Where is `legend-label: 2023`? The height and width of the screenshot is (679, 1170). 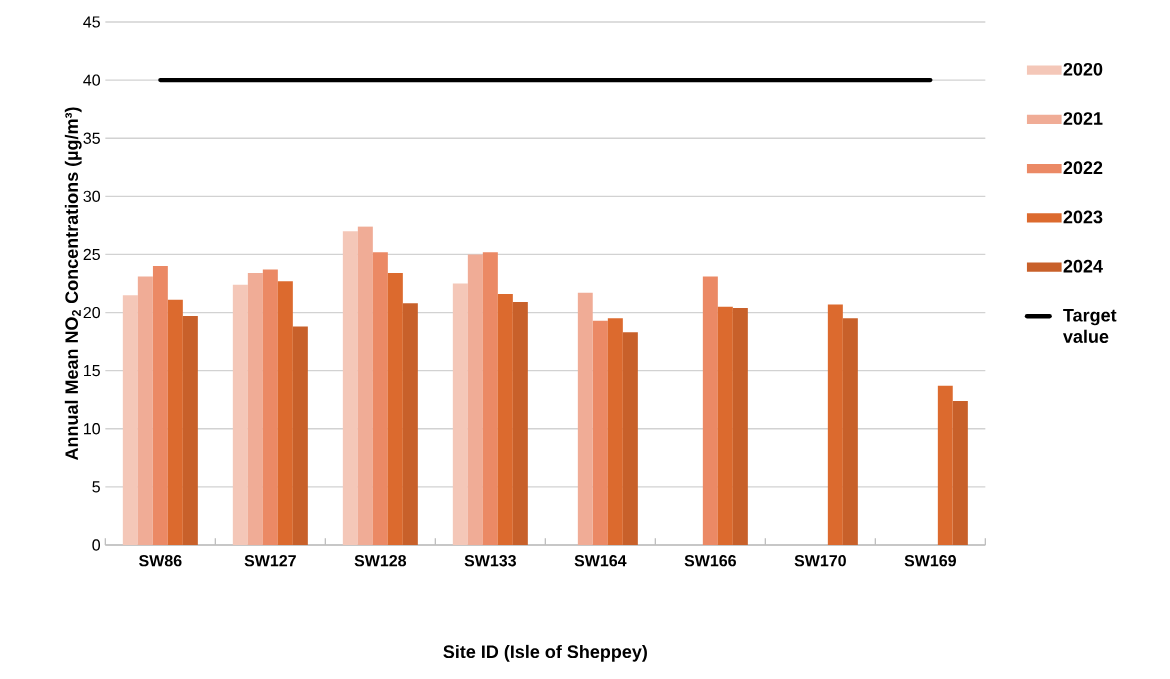
legend-label: 2023 is located at coordinates (1083, 217).